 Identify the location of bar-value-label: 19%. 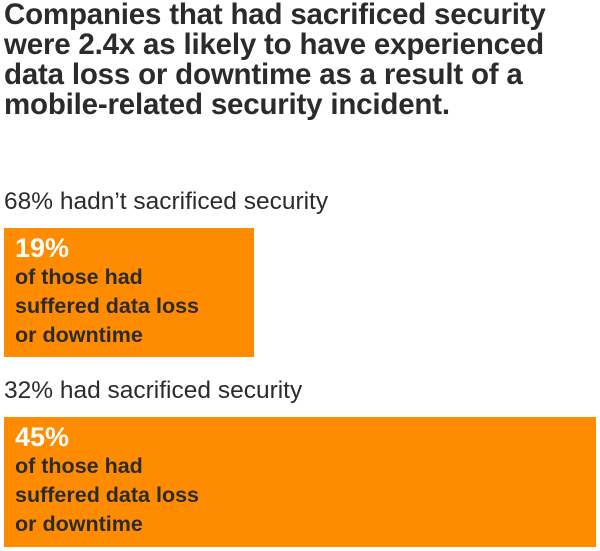
(42, 248).